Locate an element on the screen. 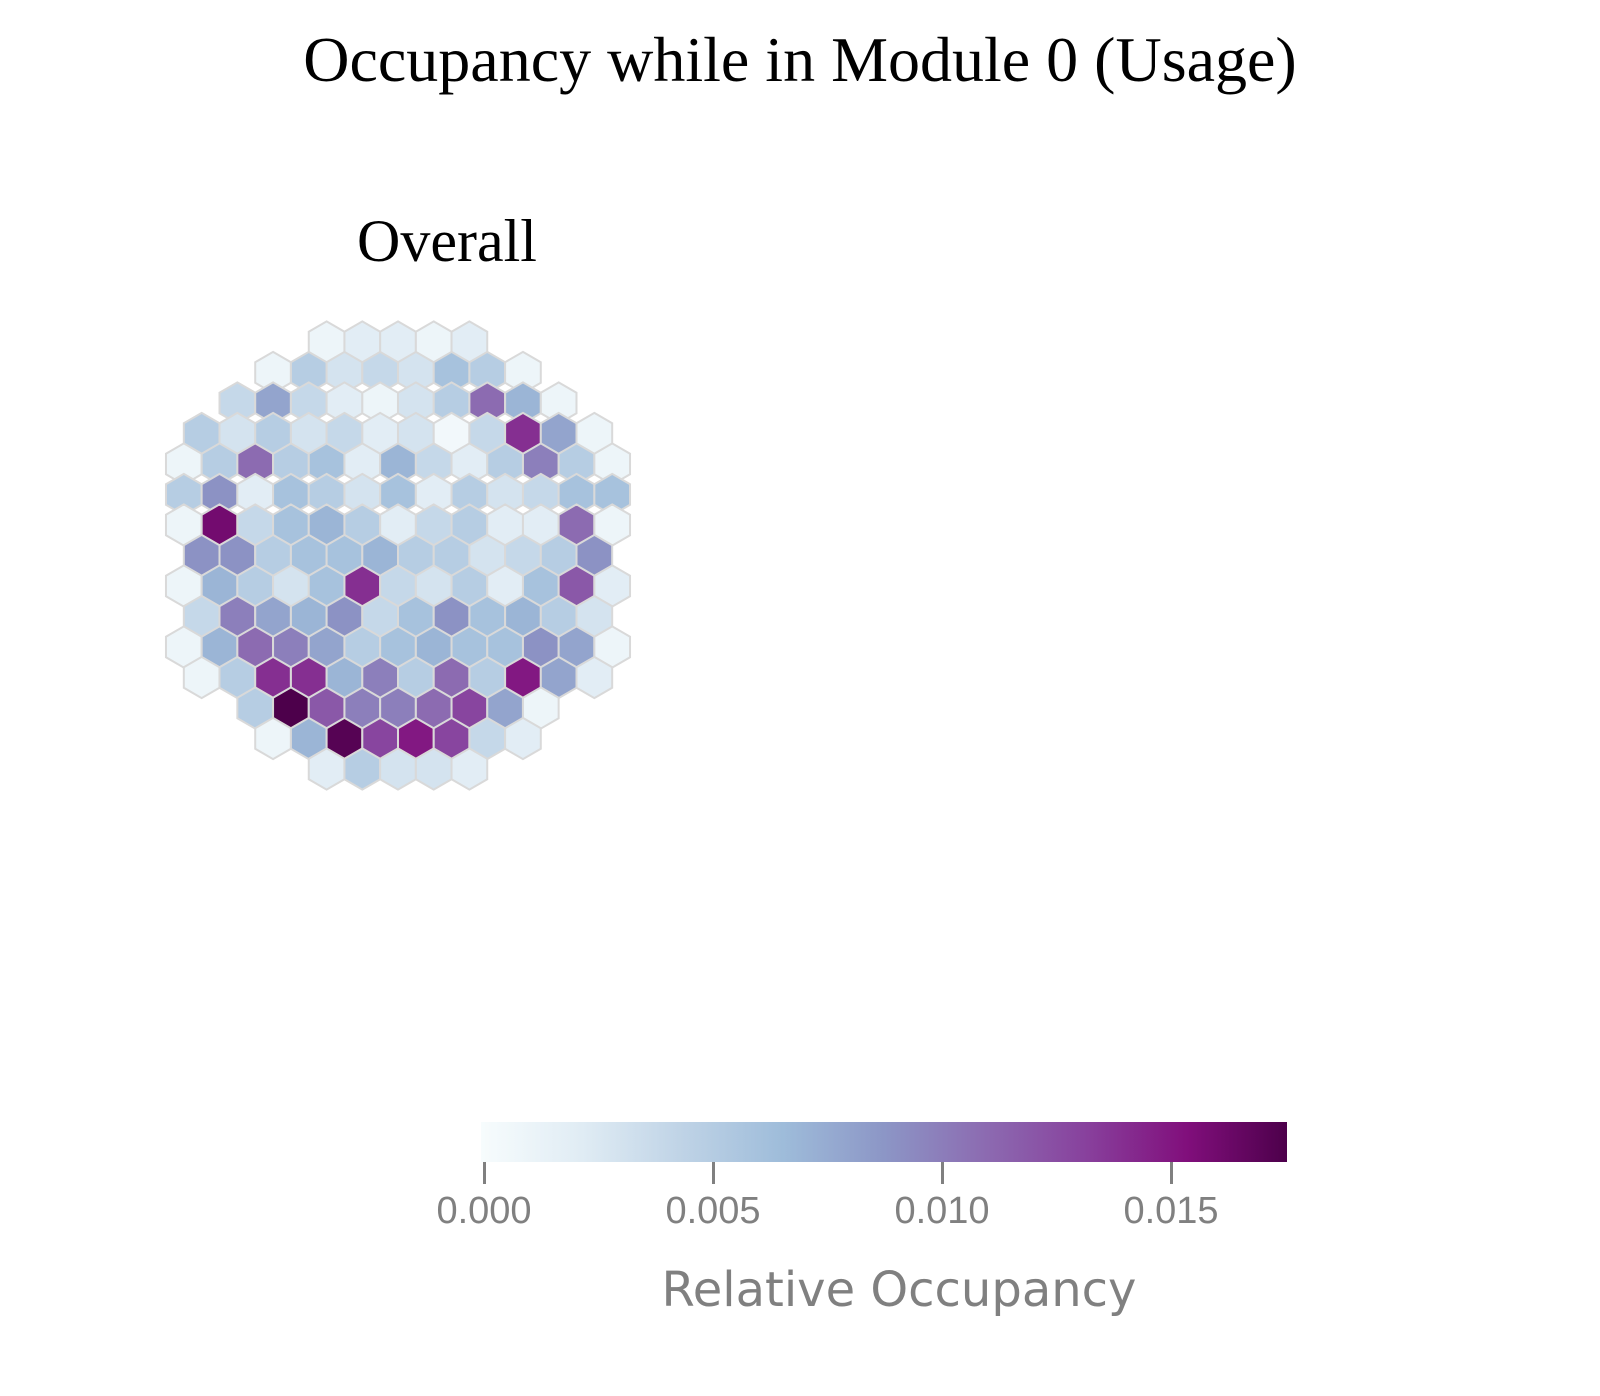  colorbar-gradient is located at coordinates (884, 1142).